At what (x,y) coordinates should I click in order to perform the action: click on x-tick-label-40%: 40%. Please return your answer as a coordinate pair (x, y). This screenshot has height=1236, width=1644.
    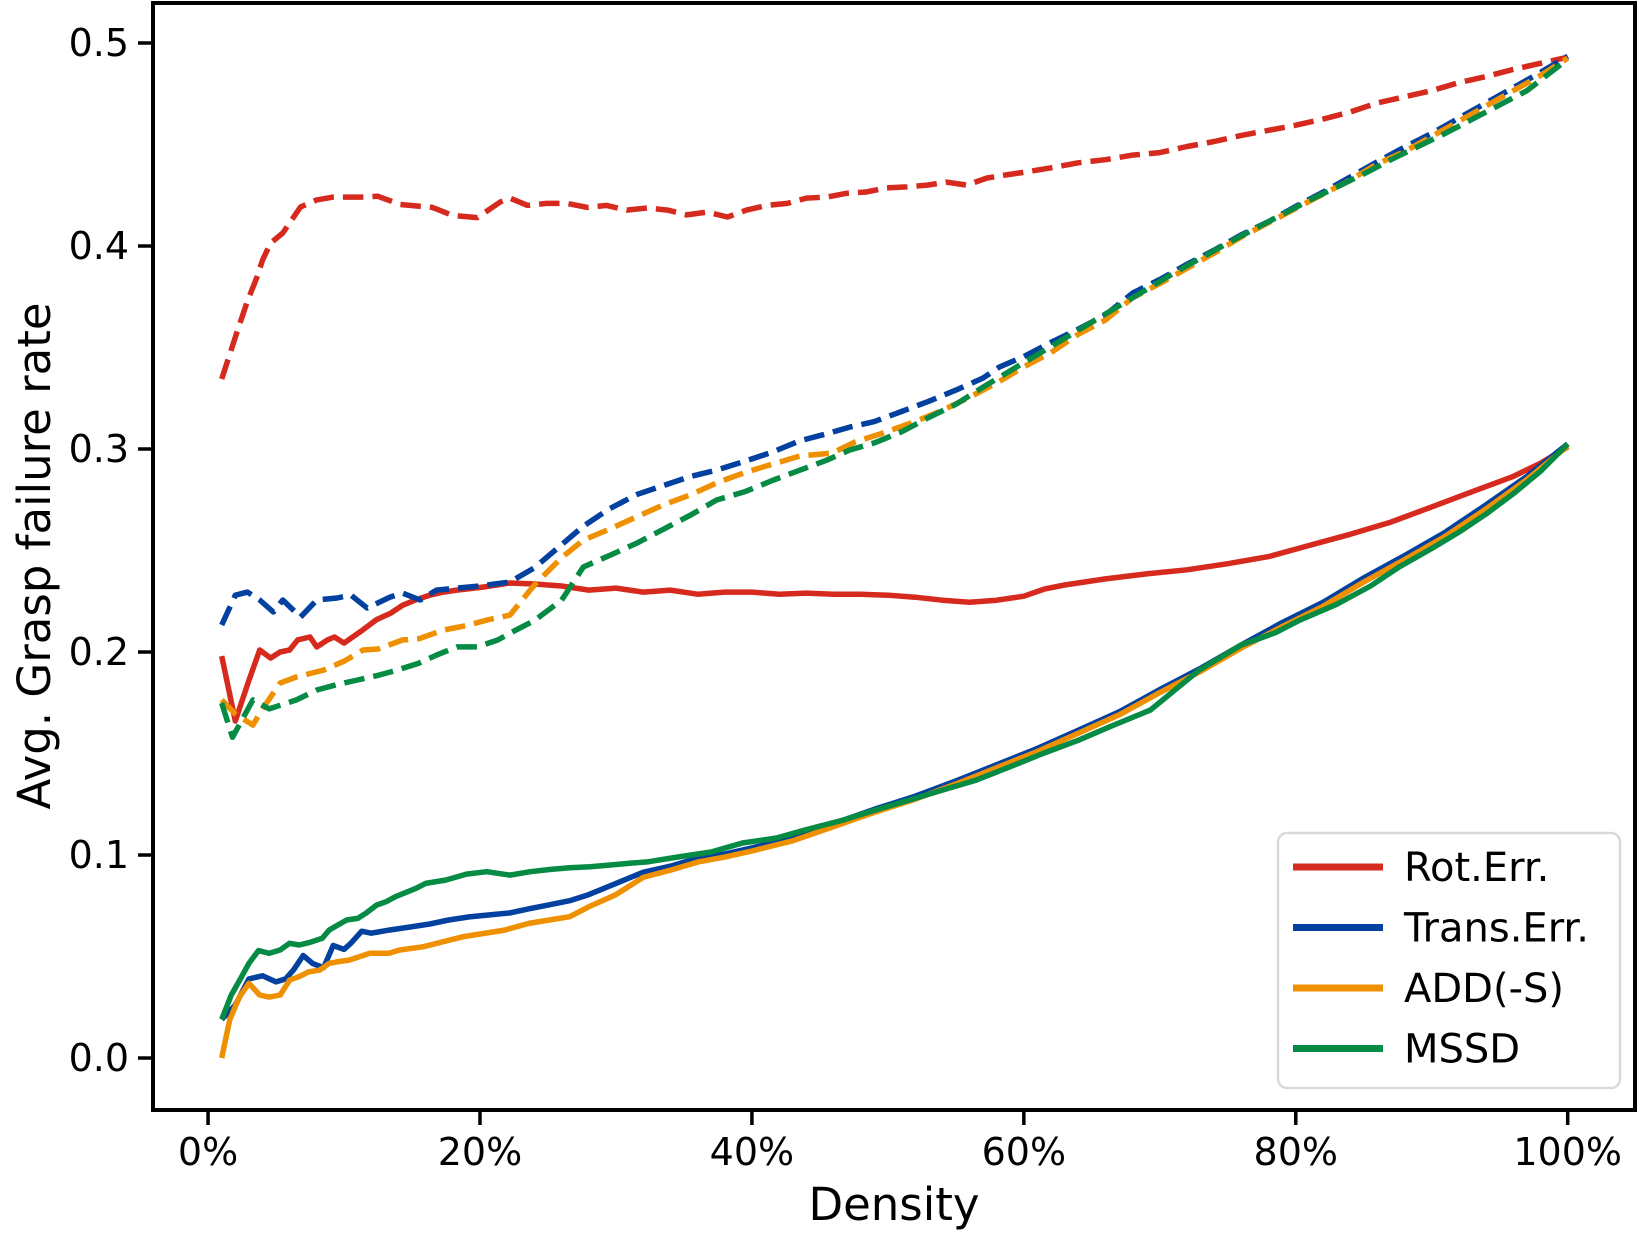
    Looking at the image, I should click on (752, 1152).